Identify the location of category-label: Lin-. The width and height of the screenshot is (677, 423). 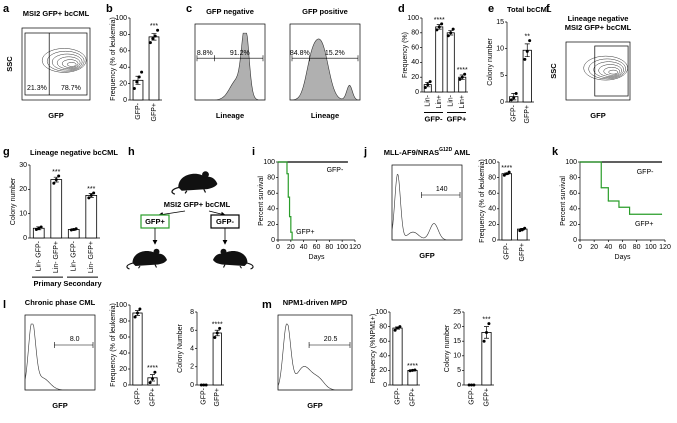
(451, 100).